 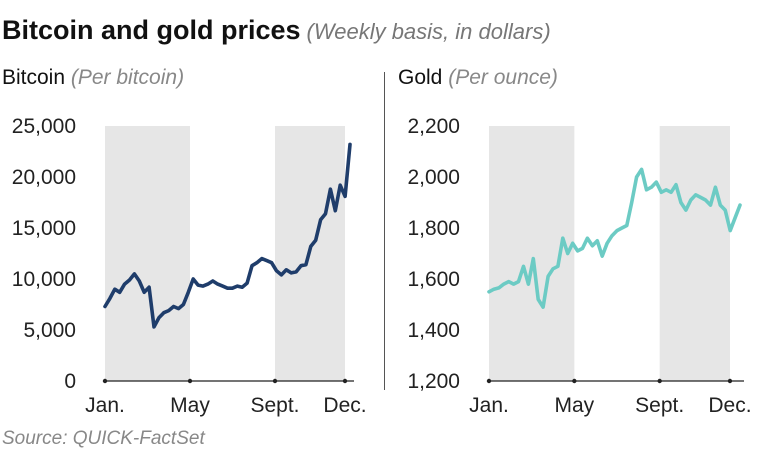 I want to click on gold-y-tick-label: 2,000, so click(x=433, y=177).